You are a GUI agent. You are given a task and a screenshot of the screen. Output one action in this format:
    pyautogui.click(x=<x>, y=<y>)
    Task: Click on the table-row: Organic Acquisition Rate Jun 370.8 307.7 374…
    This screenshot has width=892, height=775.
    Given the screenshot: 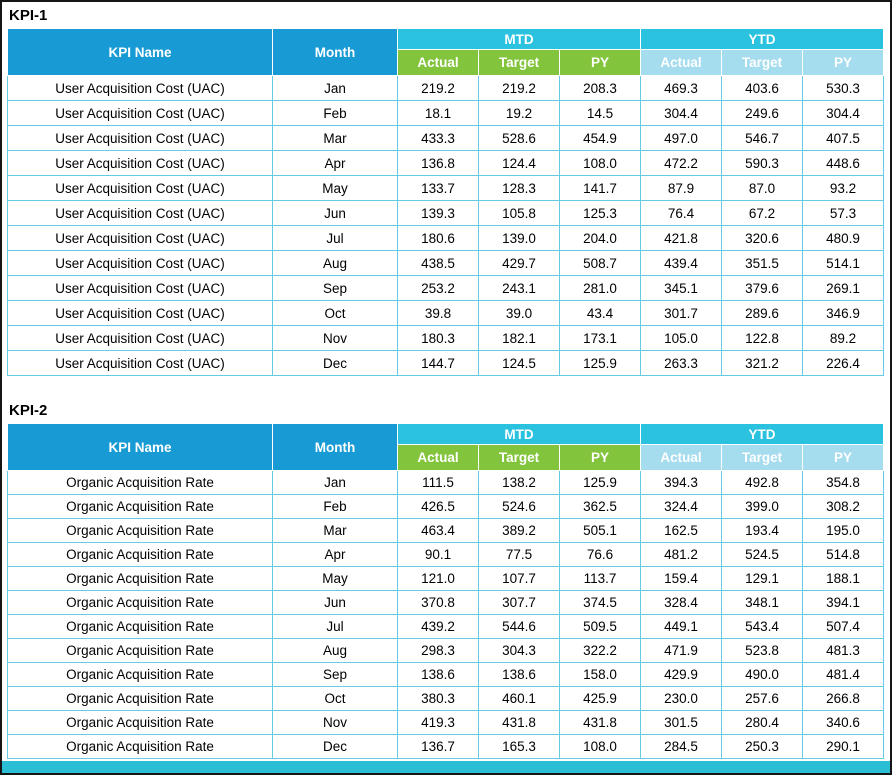 What is the action you would take?
    pyautogui.click(x=446, y=602)
    